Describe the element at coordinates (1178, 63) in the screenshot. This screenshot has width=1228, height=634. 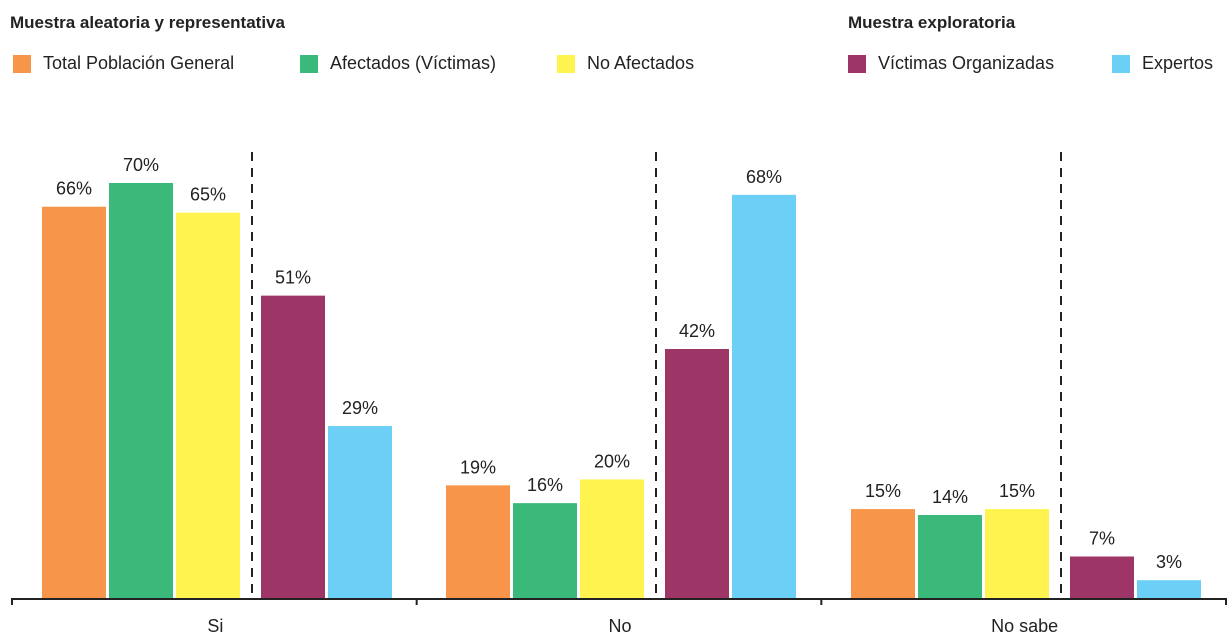
I see `legend-label-expertos: Expertos` at that location.